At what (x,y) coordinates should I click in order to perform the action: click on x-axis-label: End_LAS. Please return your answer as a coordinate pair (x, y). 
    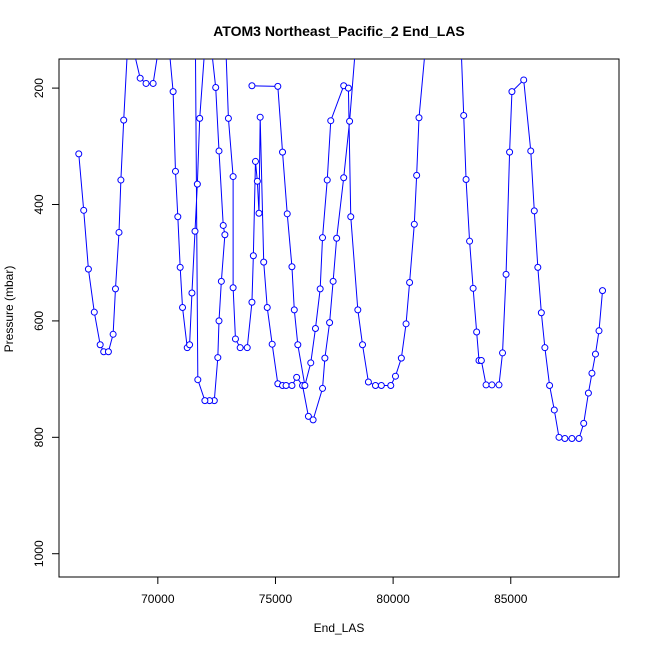
    Looking at the image, I should click on (339, 628).